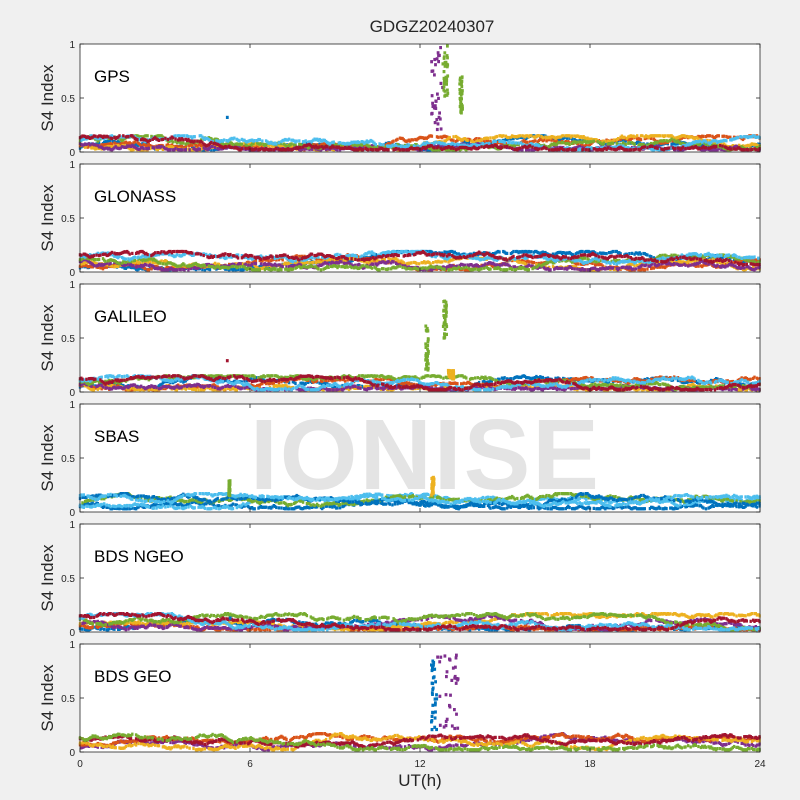  What do you see at coordinates (399, 219) in the screenshot?
I see `panel-2: 00.51S4 Index GLONASS` at bounding box center [399, 219].